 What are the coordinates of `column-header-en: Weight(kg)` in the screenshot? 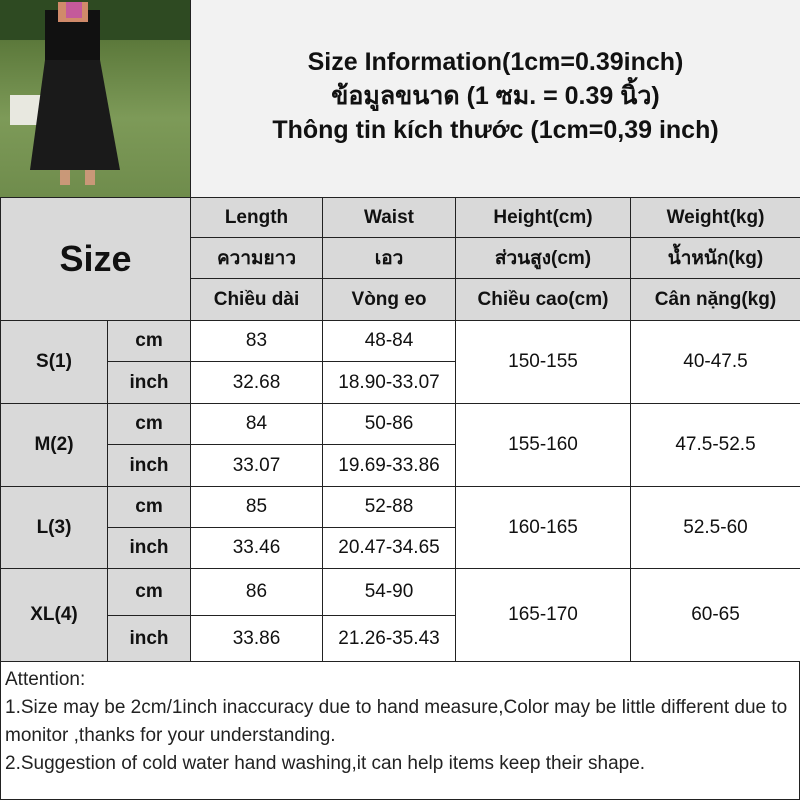 It's located at (715, 217).